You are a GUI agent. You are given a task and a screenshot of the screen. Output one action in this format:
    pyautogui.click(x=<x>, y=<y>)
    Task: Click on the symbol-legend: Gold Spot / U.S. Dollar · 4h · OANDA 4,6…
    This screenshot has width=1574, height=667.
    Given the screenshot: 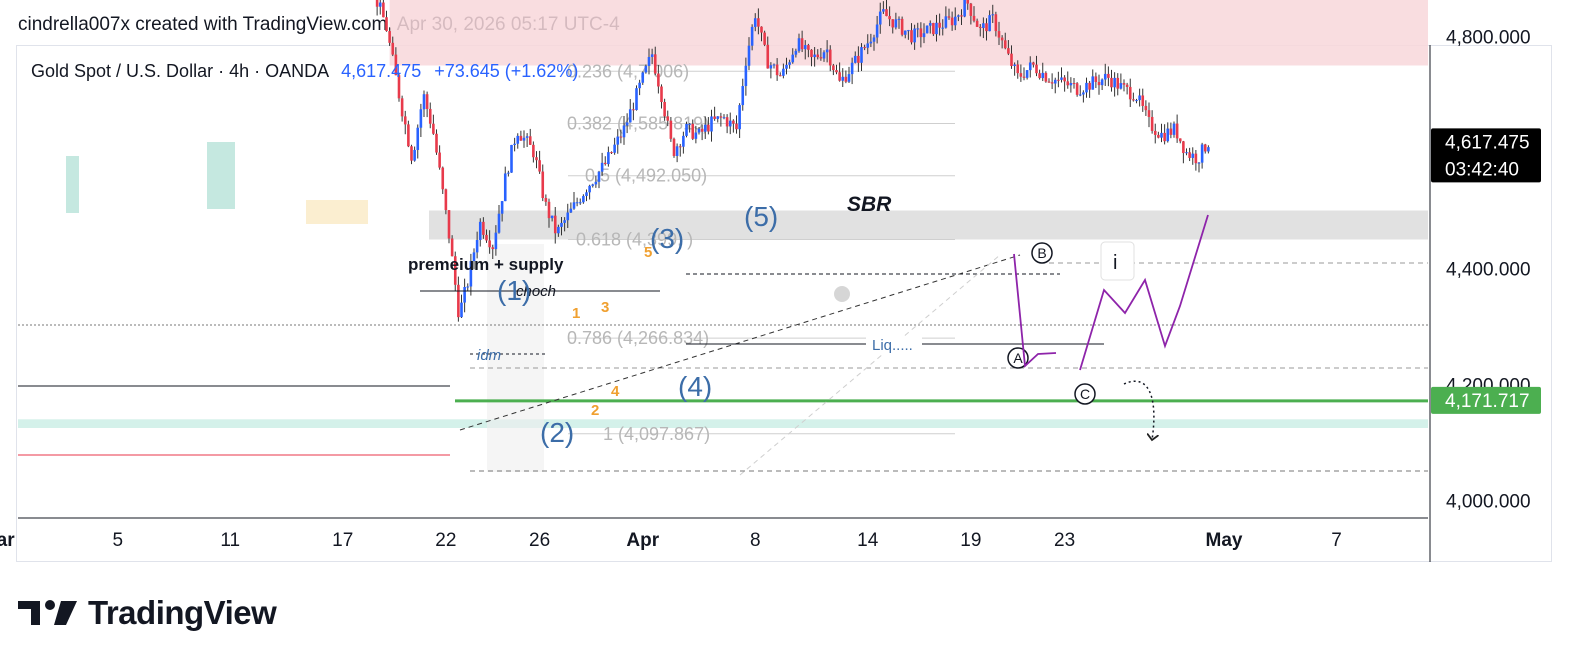 What is the action you would take?
    pyautogui.click(x=304, y=71)
    